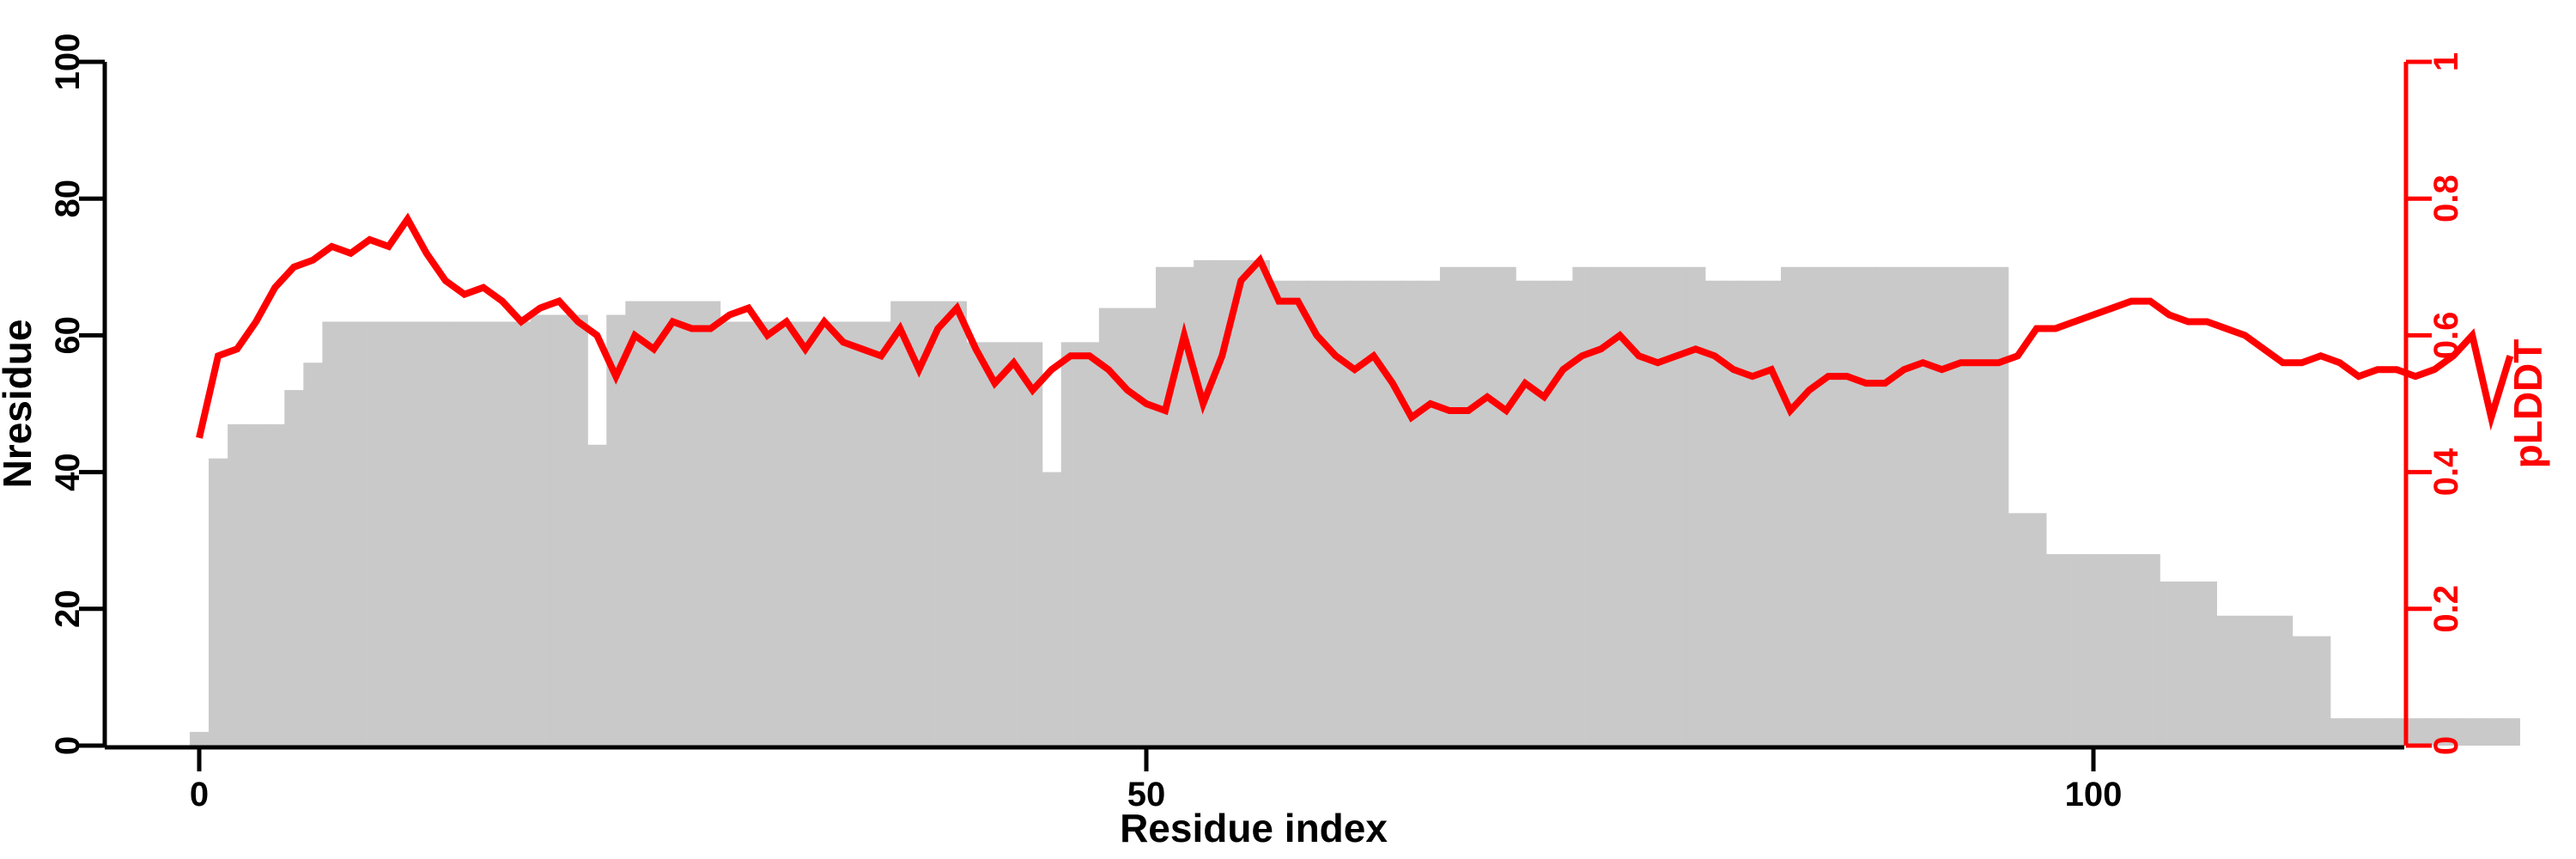 The height and width of the screenshot is (859, 2576). What do you see at coordinates (2446, 403) in the screenshot?
I see `right-y-axis-tick-labels: 0 0.2 0.4 0.6 0.8 1` at bounding box center [2446, 403].